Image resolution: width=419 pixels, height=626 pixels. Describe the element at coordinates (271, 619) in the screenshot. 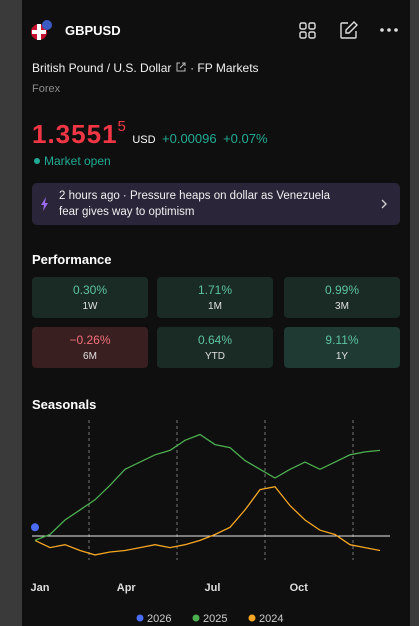

I see `legend-label: 2024` at that location.